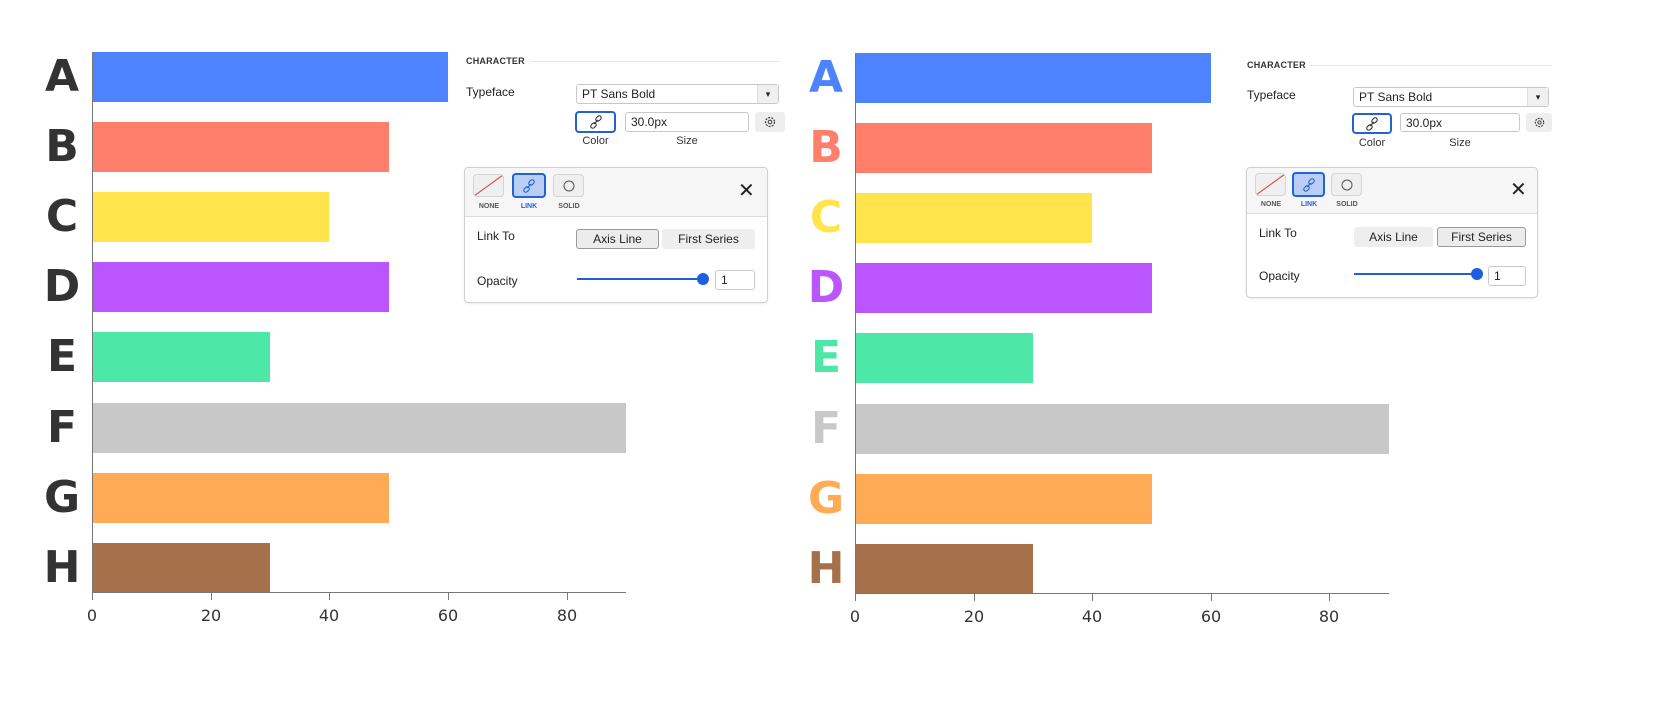  Describe the element at coordinates (655, 61) in the screenshot. I see `section-divider` at that location.